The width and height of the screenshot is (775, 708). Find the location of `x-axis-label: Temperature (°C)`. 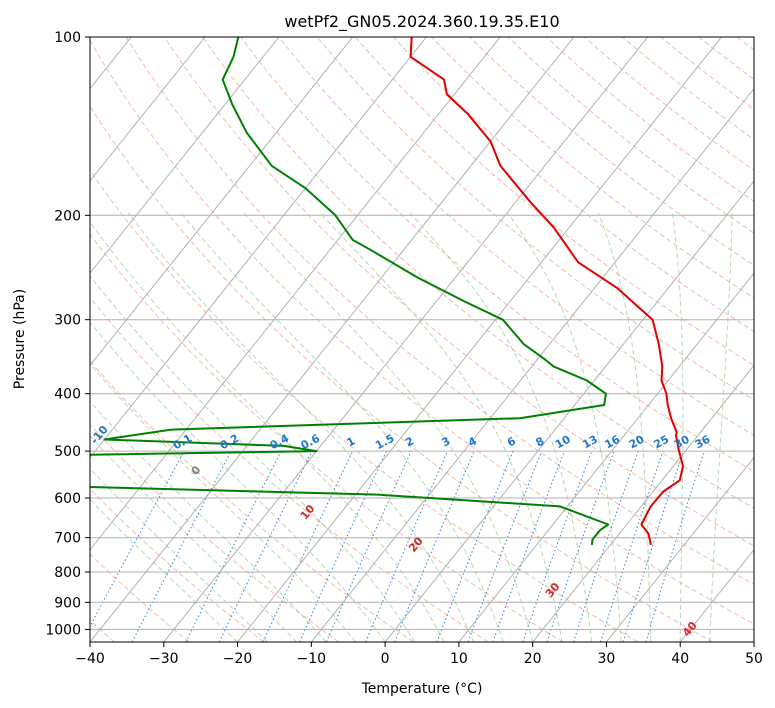

x-axis-label: Temperature (°C) is located at coordinates (422, 689).